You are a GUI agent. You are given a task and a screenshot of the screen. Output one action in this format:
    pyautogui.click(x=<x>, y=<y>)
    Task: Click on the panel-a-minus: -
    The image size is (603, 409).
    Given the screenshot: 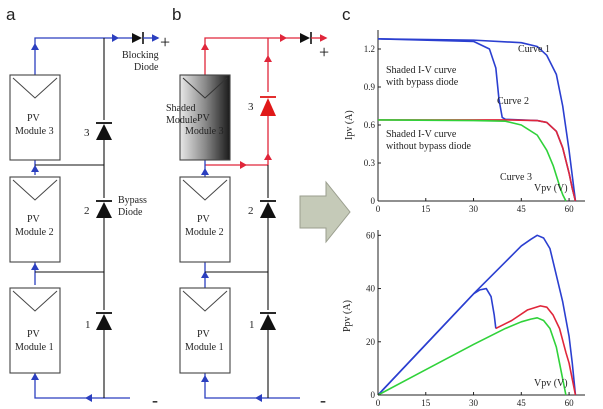 What is the action you would take?
    pyautogui.click(x=155, y=399)
    